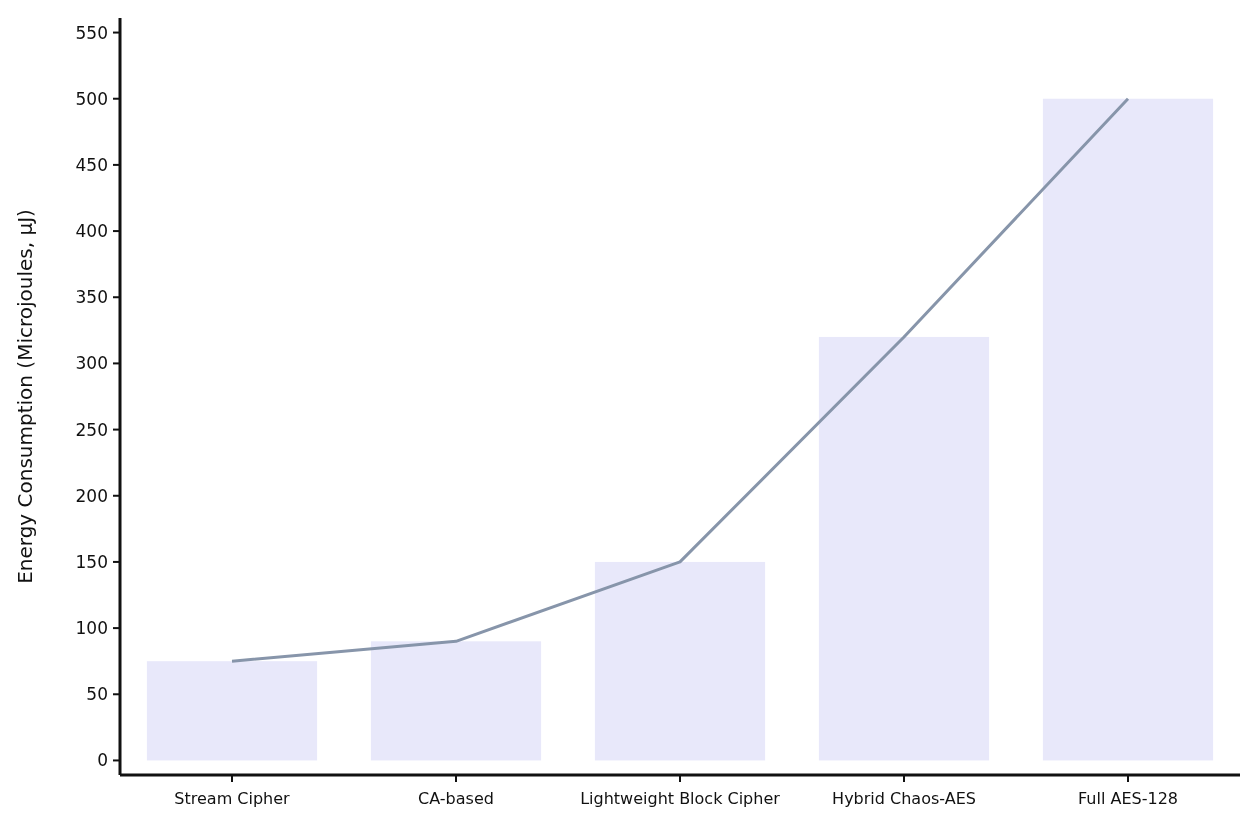  I want to click on y-tick-label: 50, so click(97, 694).